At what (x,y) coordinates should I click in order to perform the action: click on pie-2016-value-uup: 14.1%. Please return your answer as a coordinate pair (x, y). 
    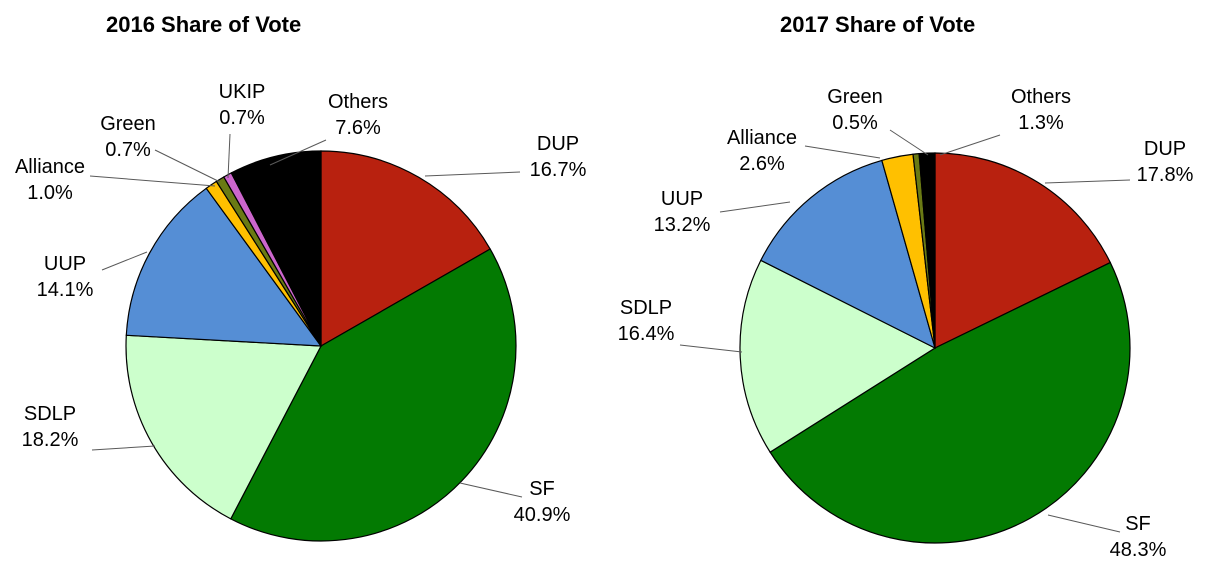
    Looking at the image, I should click on (65, 290).